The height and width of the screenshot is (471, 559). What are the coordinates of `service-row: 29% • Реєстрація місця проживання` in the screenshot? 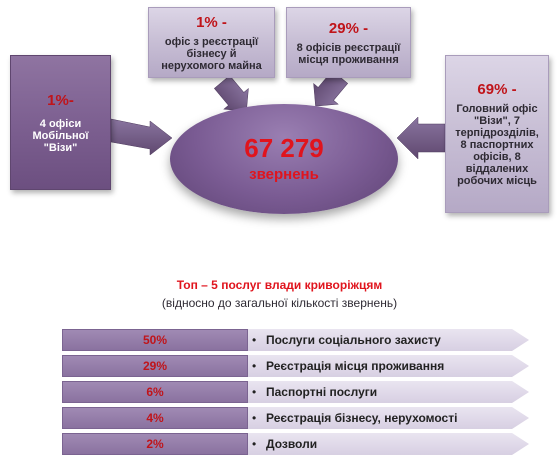 It's located at (300, 366).